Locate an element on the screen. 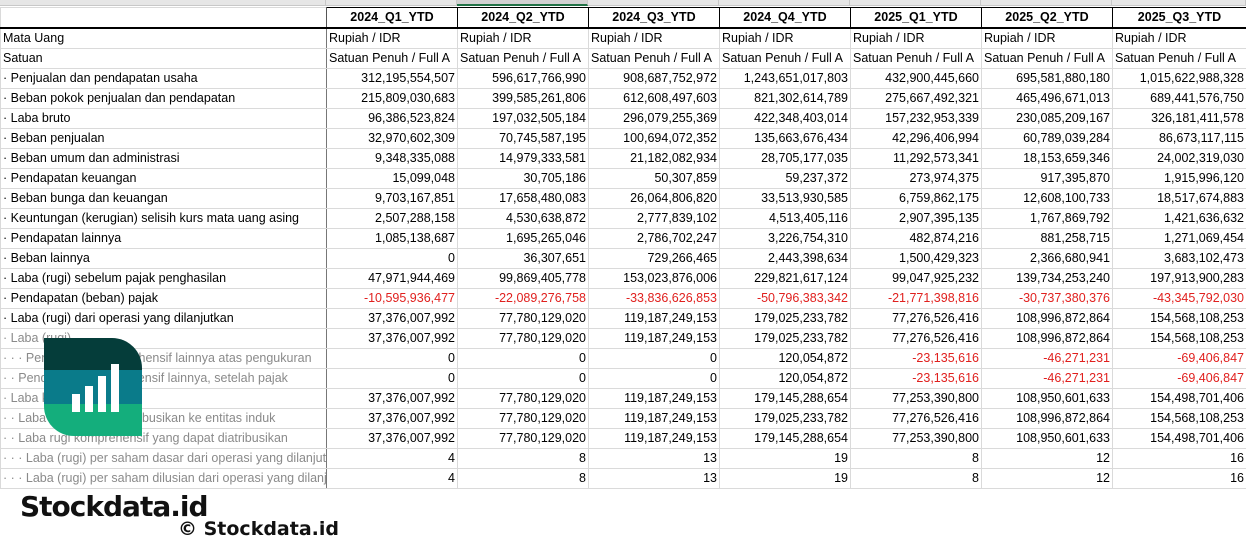  value-cell: 482,874,216 is located at coordinates (916, 239).